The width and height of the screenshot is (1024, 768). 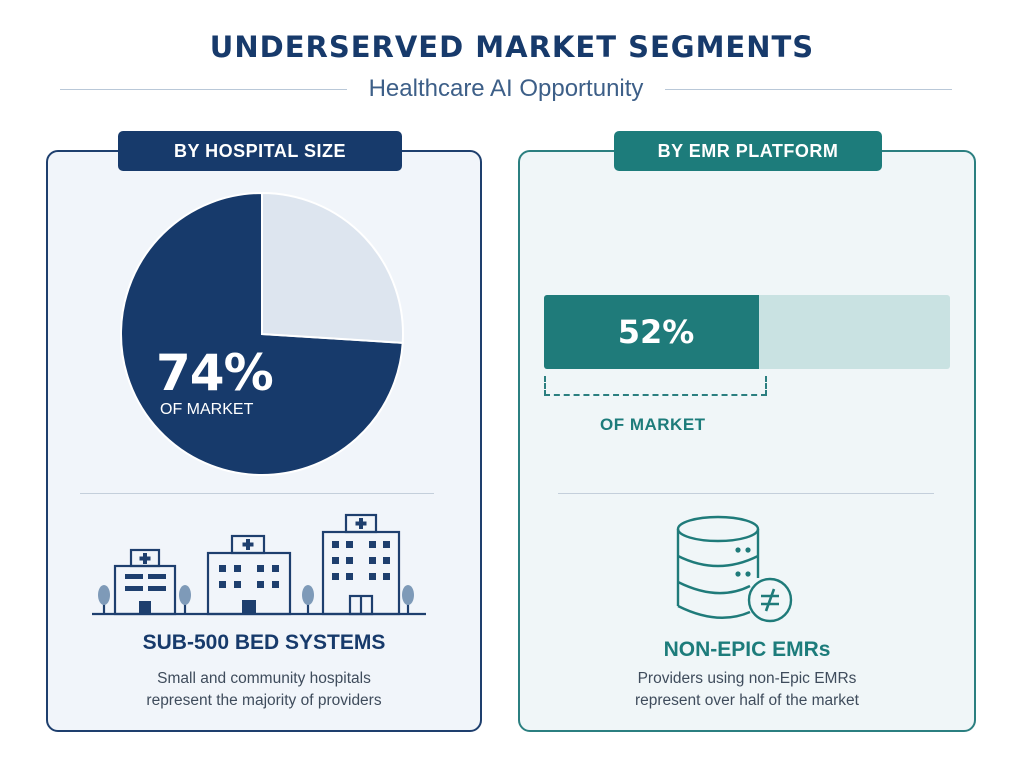 I want to click on hospital-buildings-icon, so click(x=259, y=564).